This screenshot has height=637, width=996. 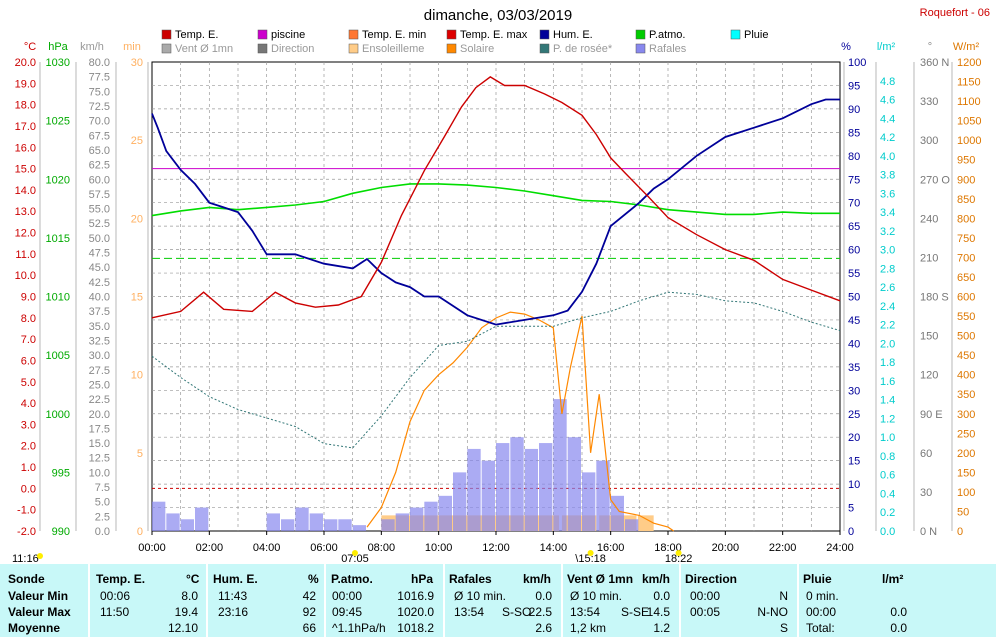 I want to click on series-p-atmo-, so click(x=495, y=200).